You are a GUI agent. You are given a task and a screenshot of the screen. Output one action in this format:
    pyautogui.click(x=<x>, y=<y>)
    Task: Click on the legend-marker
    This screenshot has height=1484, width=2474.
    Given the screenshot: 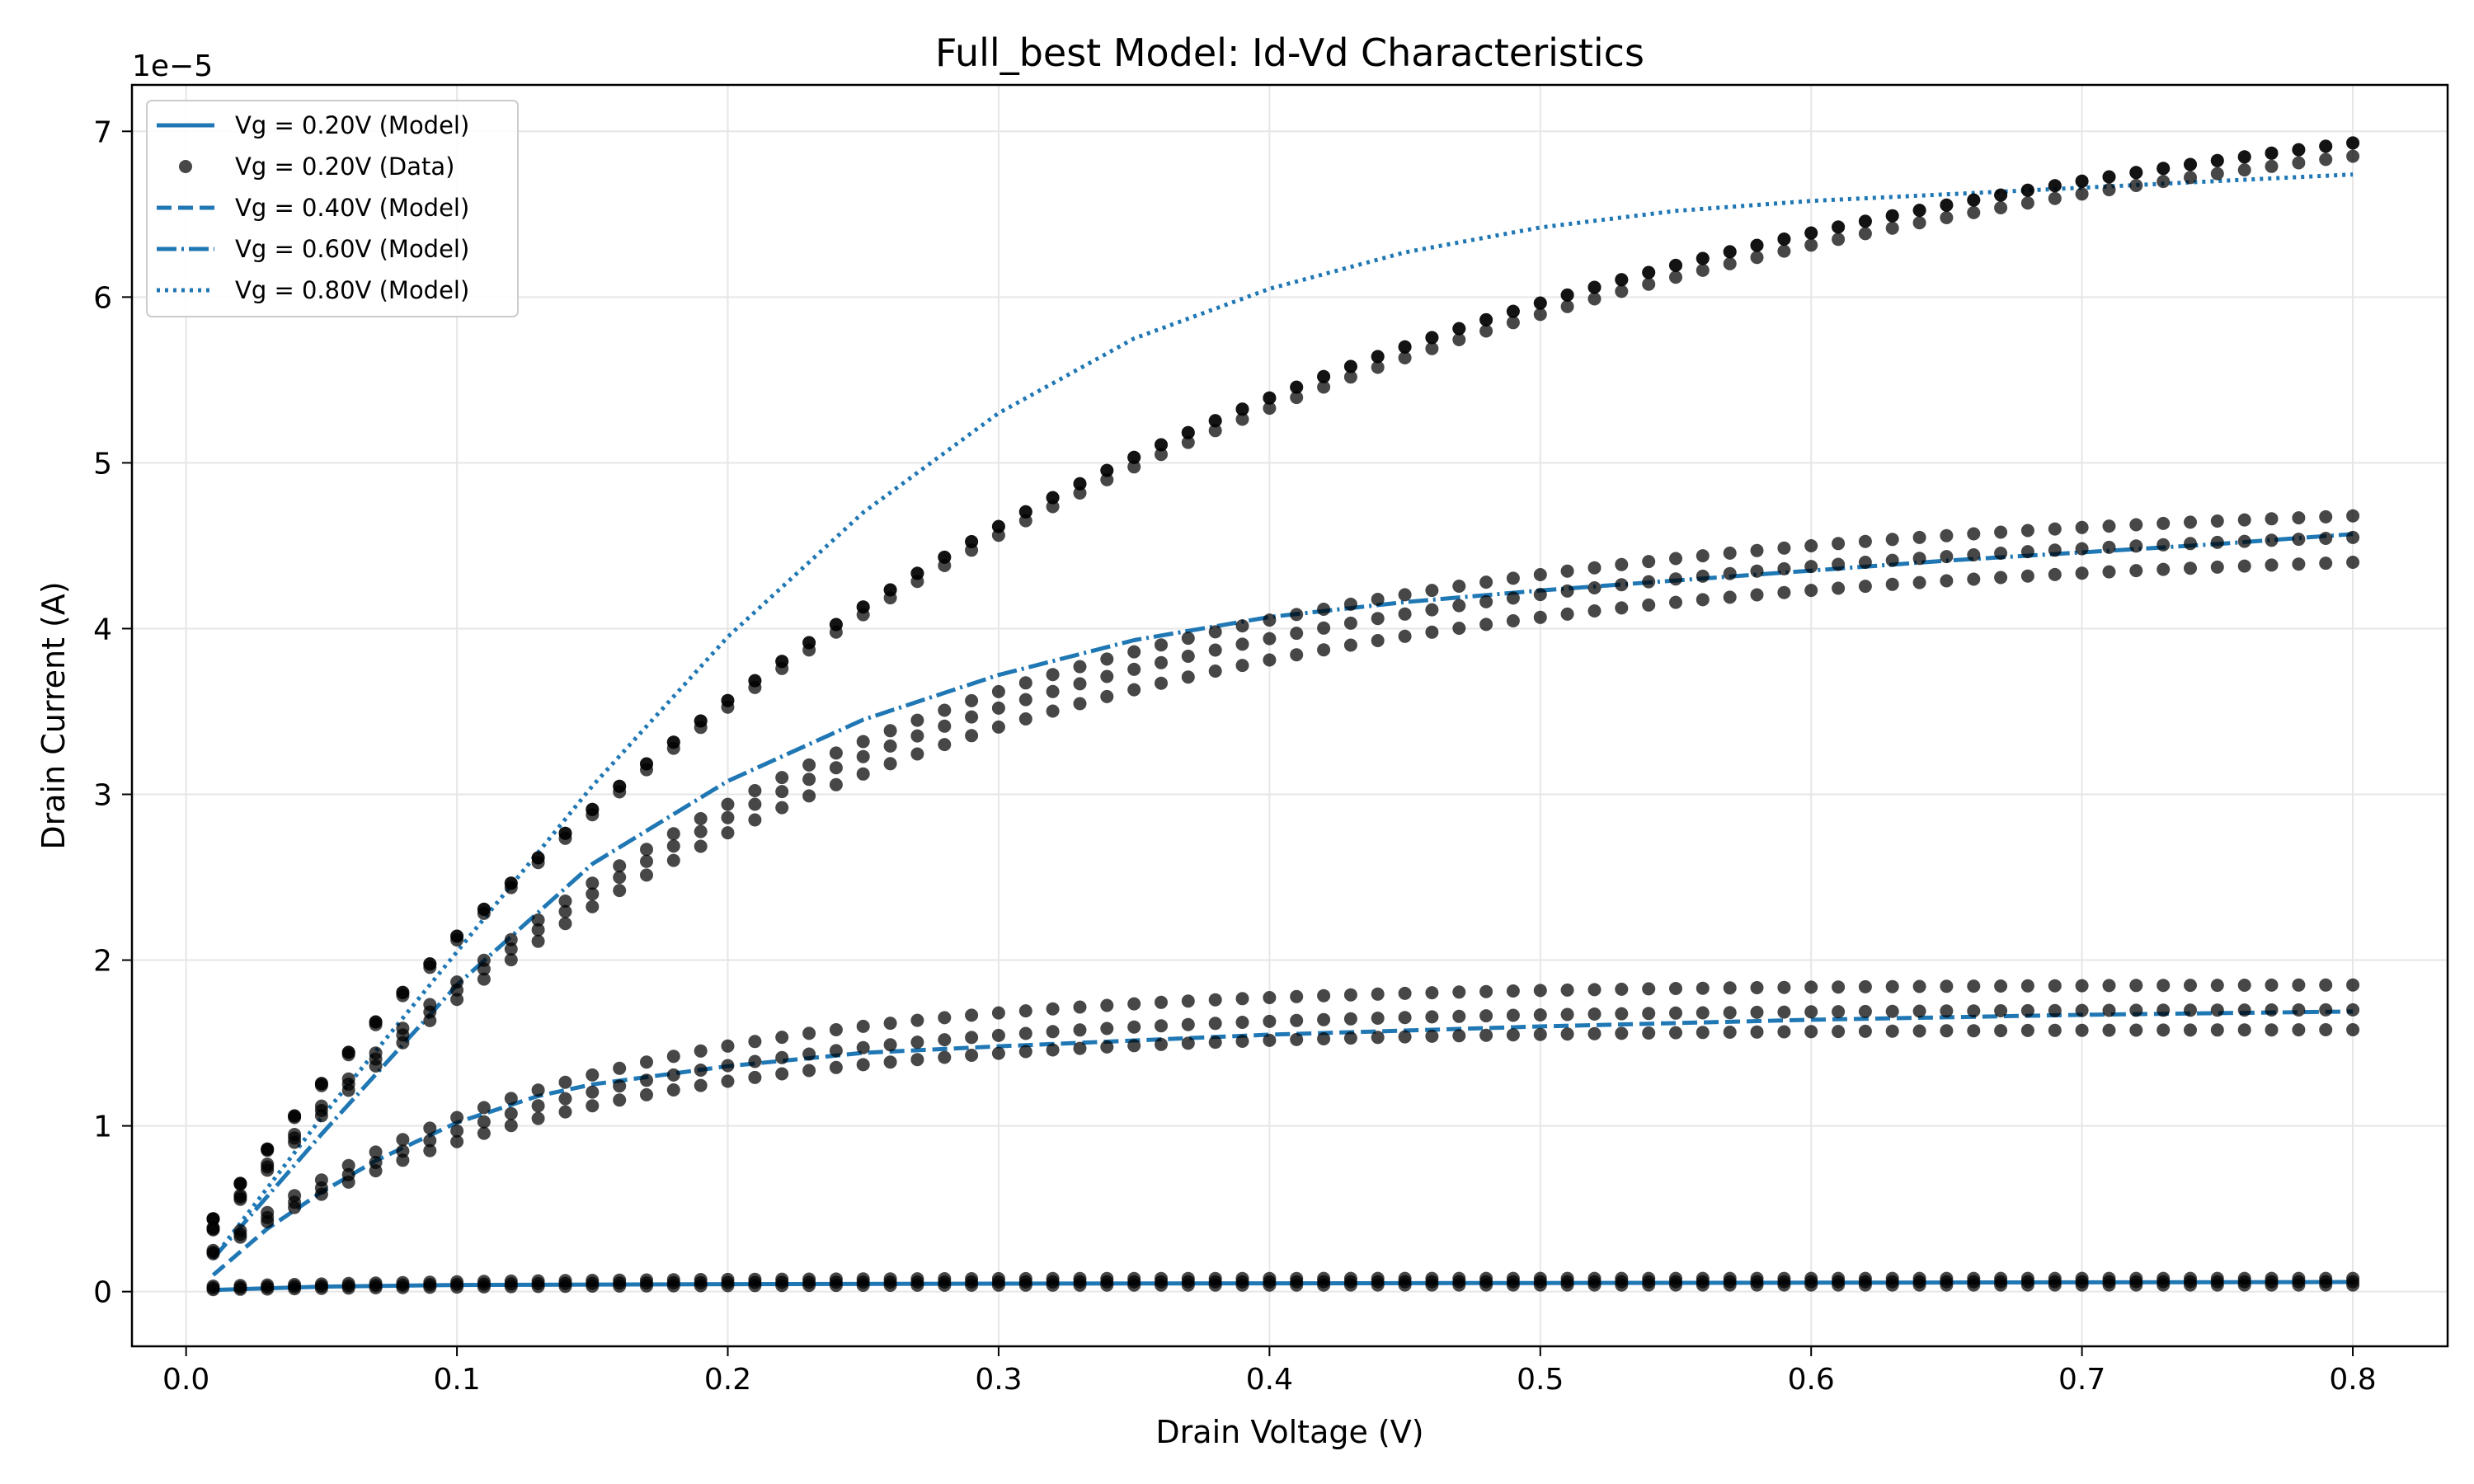 What is the action you would take?
    pyautogui.click(x=185, y=166)
    